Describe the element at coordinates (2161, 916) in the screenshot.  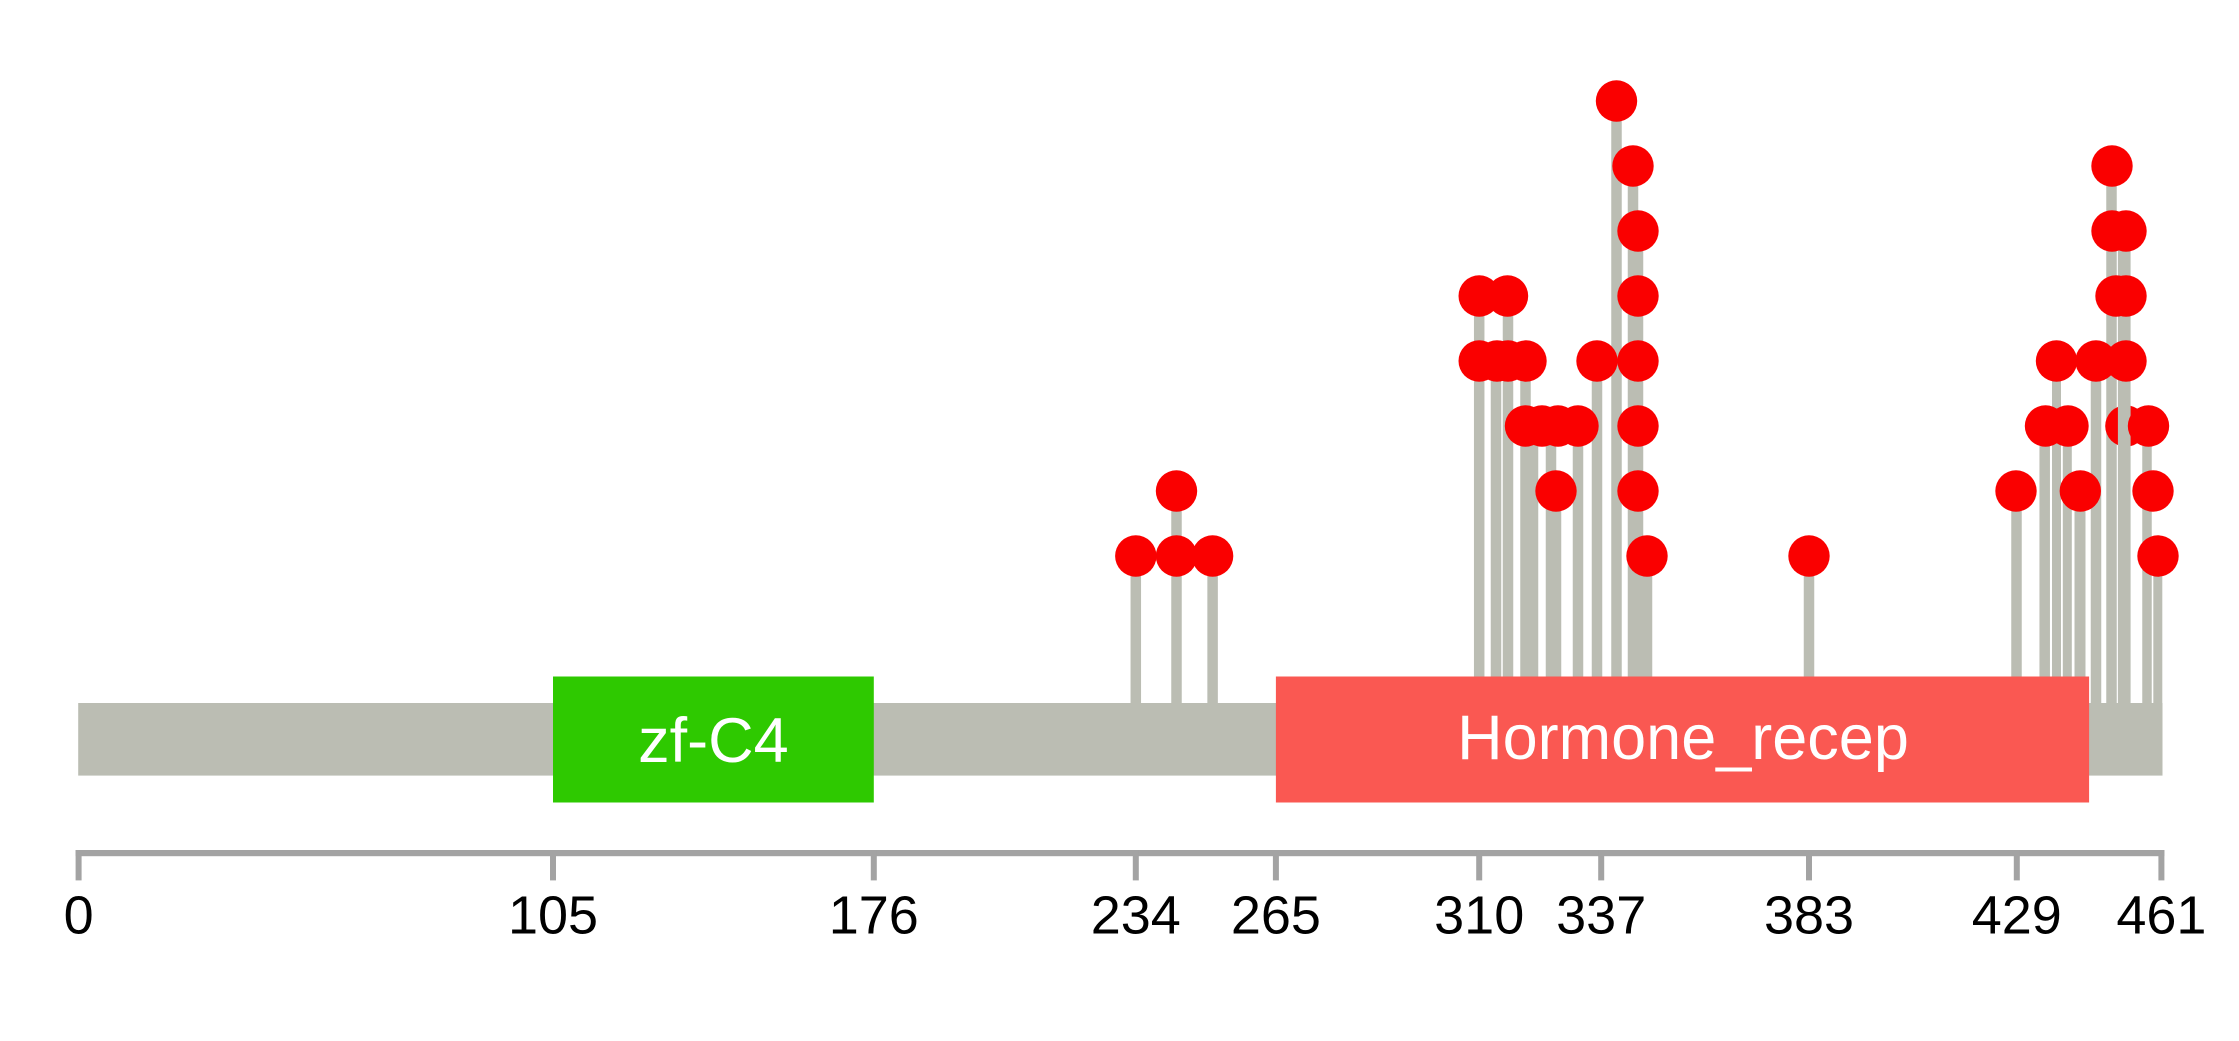
I see `svg-text: 461` at that location.